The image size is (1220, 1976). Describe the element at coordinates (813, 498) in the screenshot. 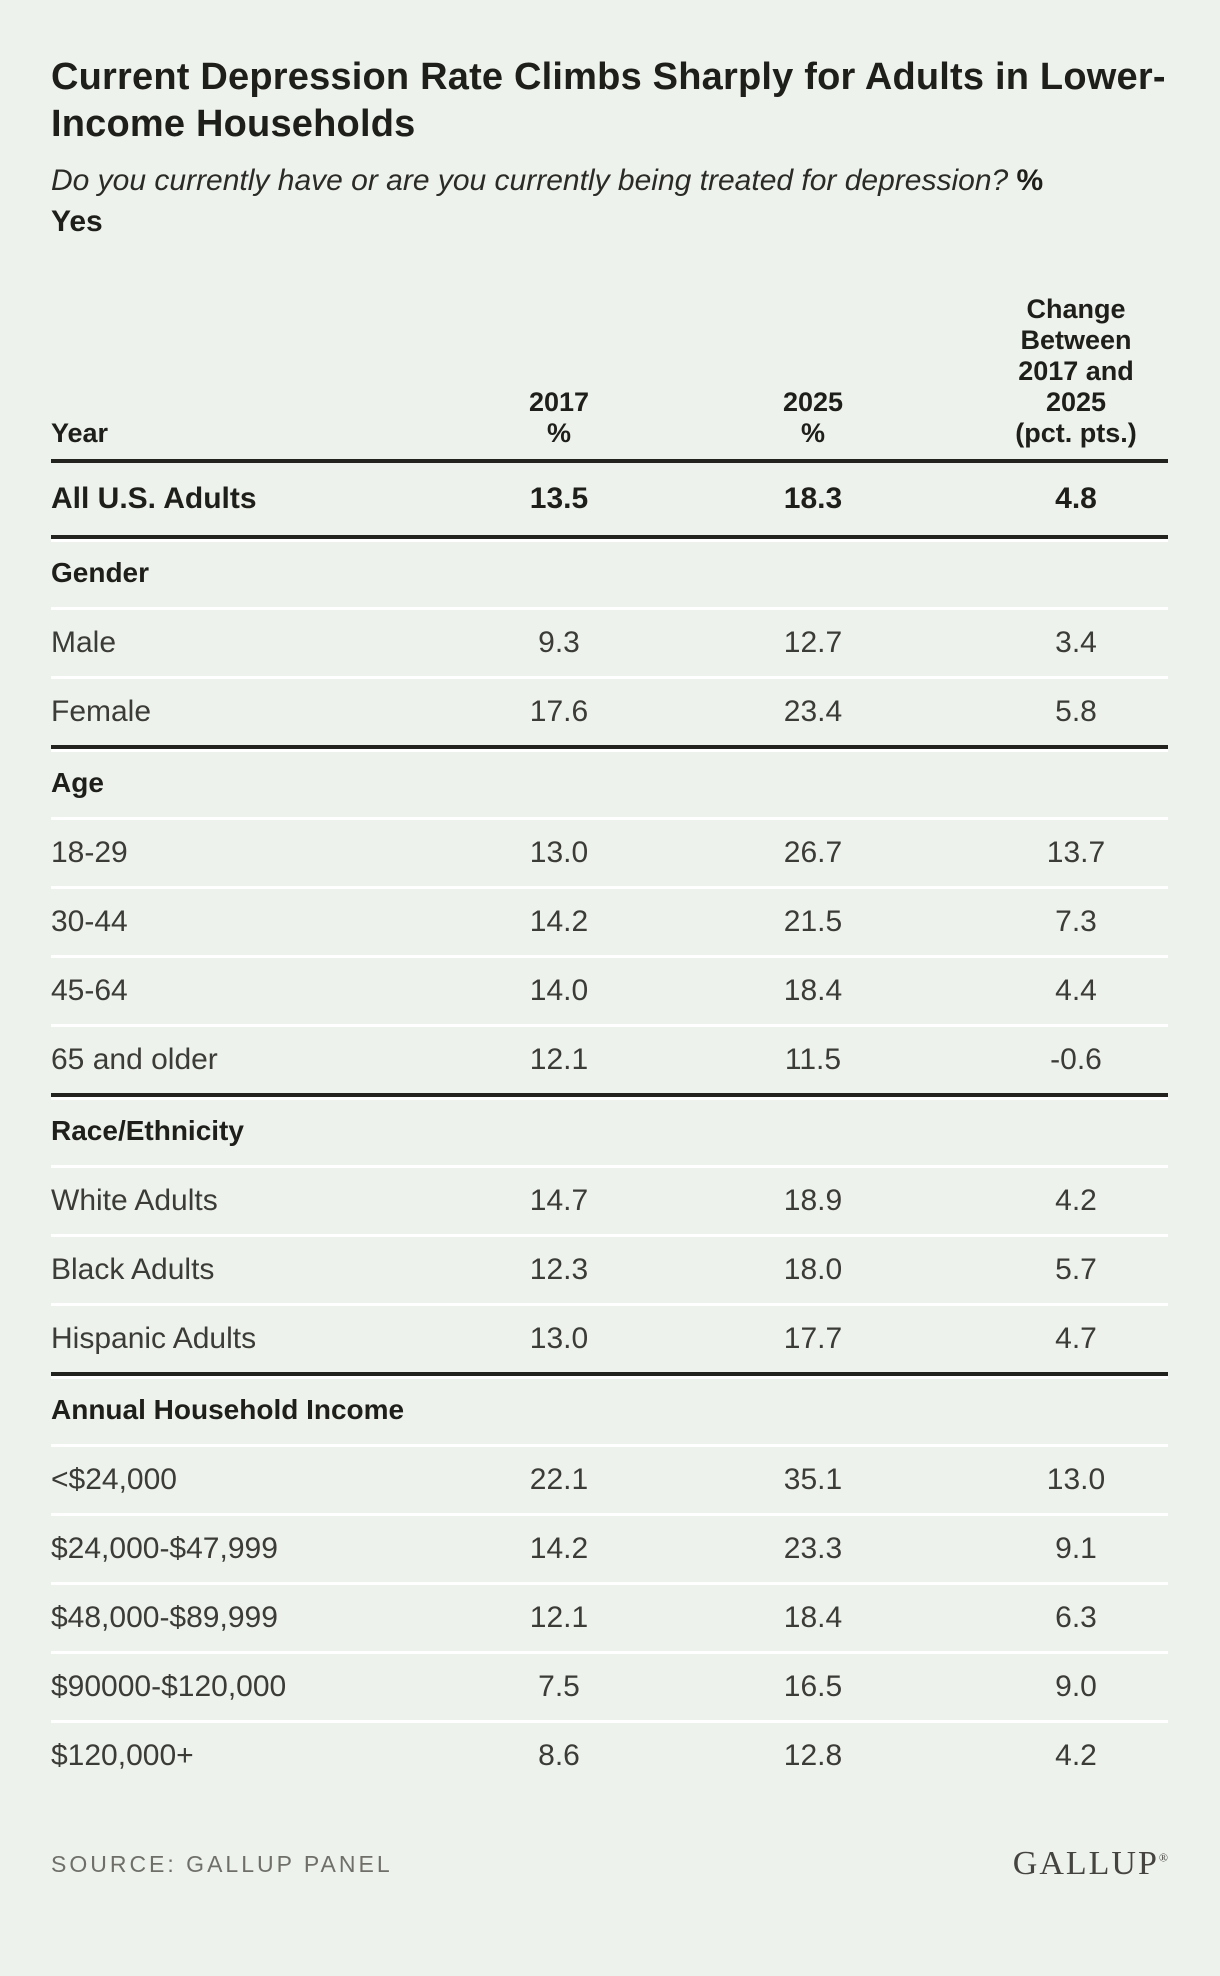

I see `row-value-2025: 18.3` at that location.